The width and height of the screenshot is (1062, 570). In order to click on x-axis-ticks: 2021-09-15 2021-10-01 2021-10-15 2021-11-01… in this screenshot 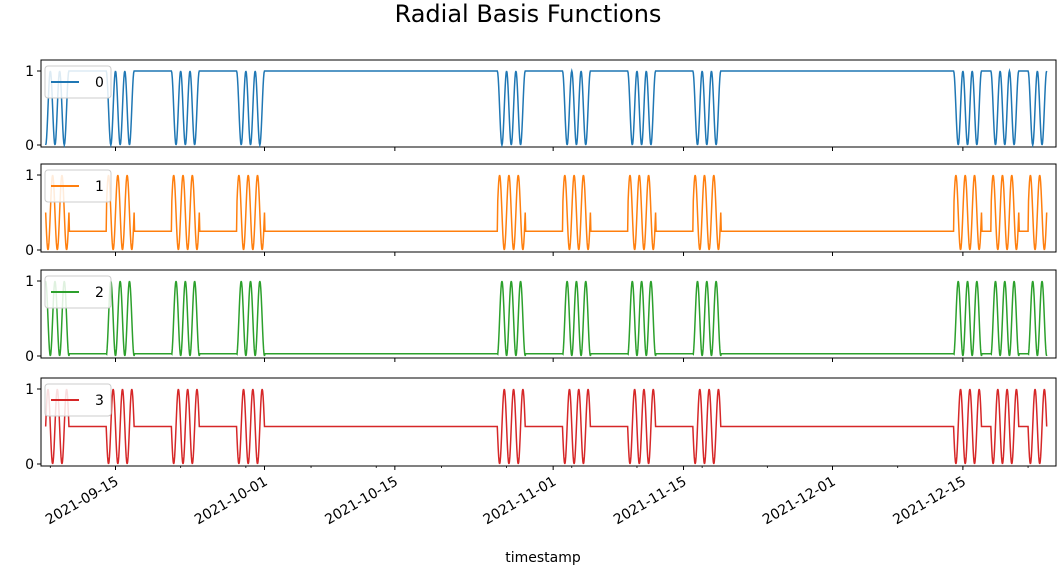, I will do `click(536, 497)`.